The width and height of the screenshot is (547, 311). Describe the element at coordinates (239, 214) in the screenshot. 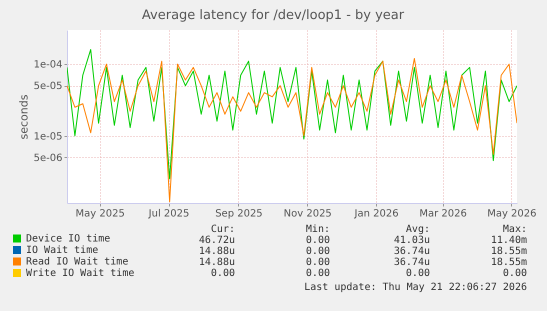

I see `x-tick-label: Sep 2025` at that location.